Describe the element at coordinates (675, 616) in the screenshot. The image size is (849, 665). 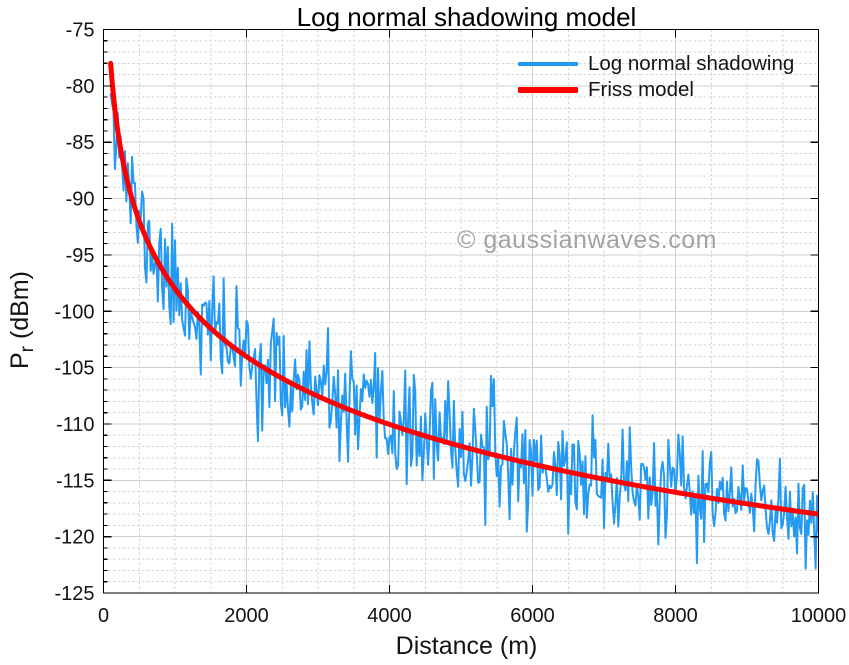
I see `x-tick-label: 8000` at that location.